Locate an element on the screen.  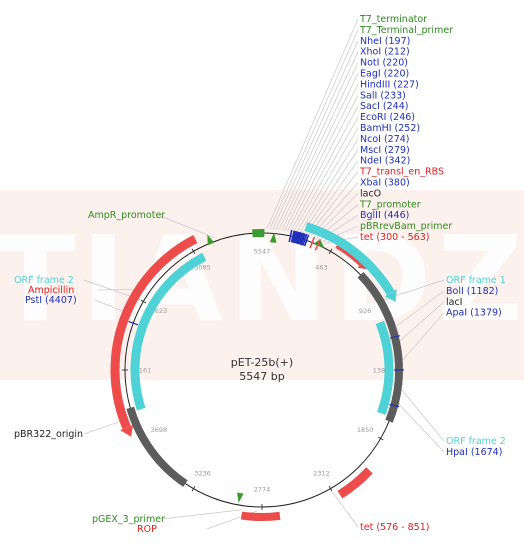
ampicillin-arc is located at coordinates (154, 332).